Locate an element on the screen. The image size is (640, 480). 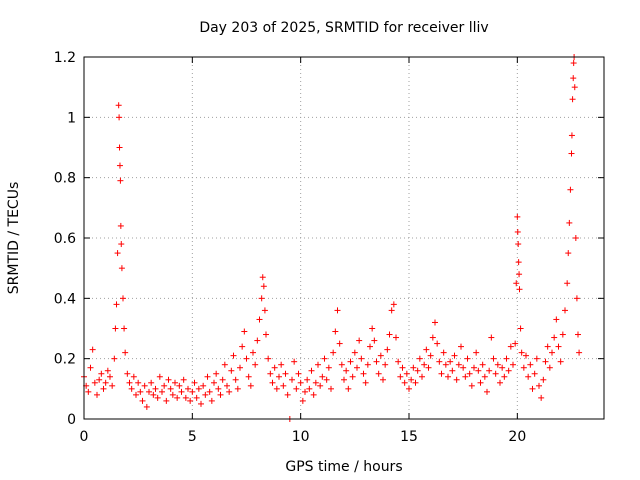
x-tick-label: 20 is located at coordinates (517, 437).